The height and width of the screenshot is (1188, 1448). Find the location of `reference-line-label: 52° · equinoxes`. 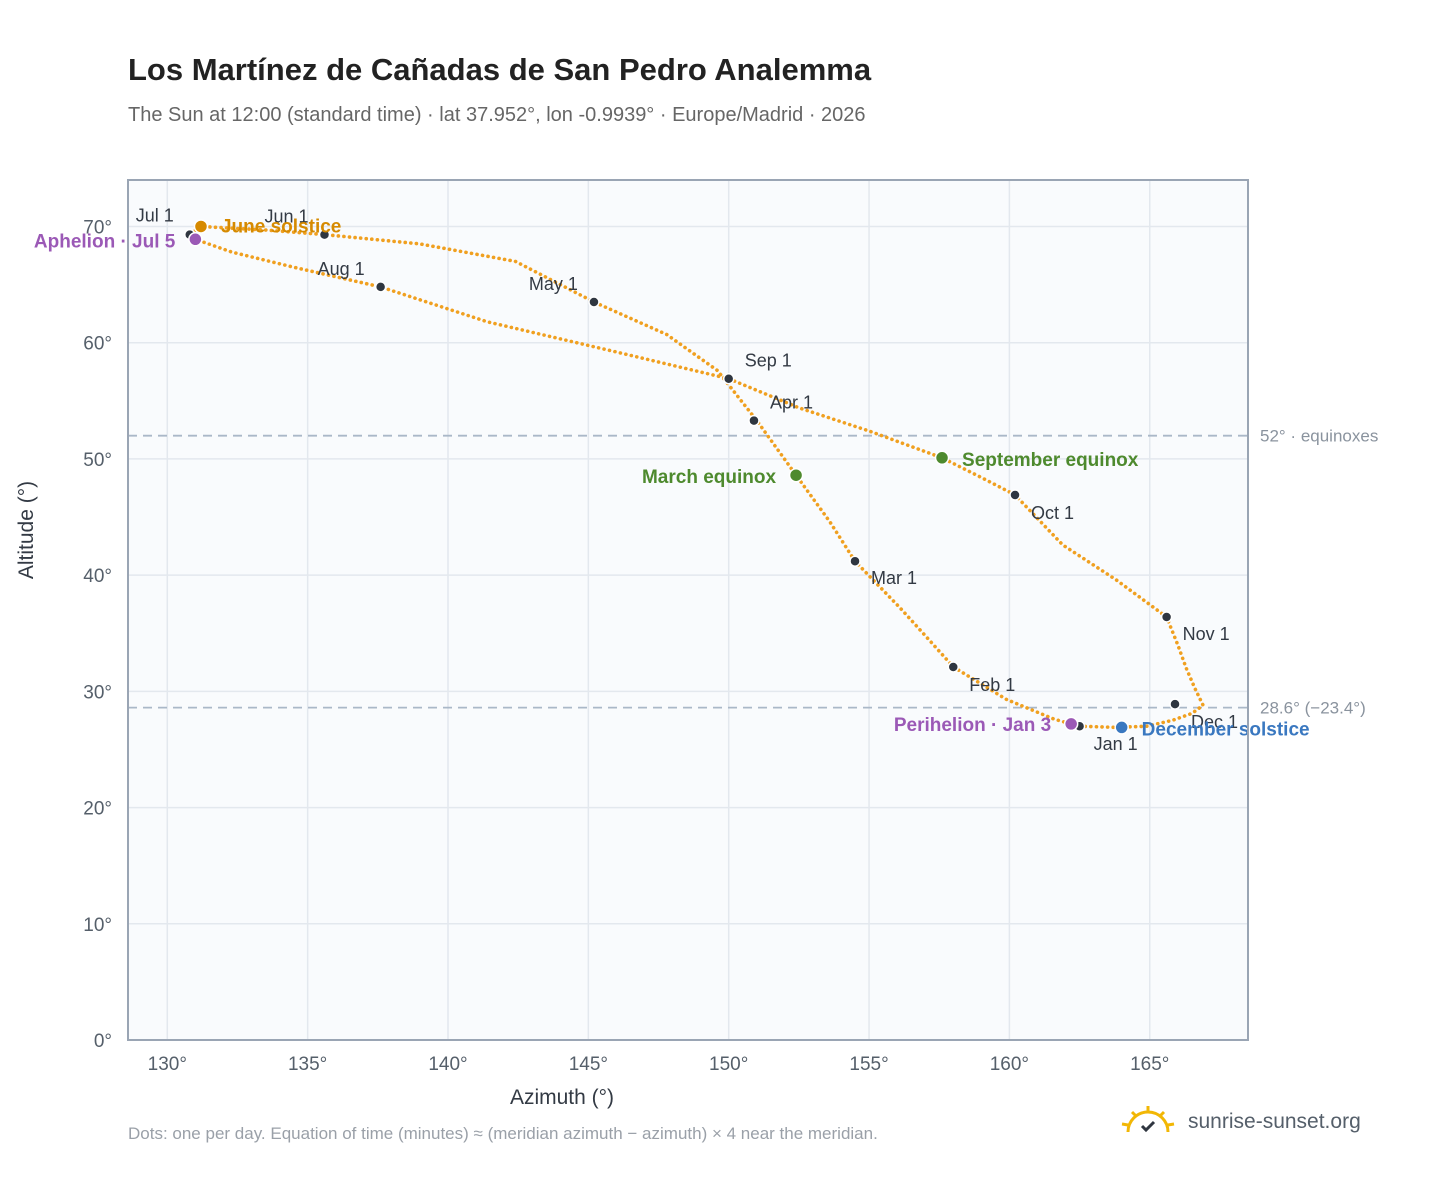

reference-line-label: 52° · equinoxes is located at coordinates (1319, 436).